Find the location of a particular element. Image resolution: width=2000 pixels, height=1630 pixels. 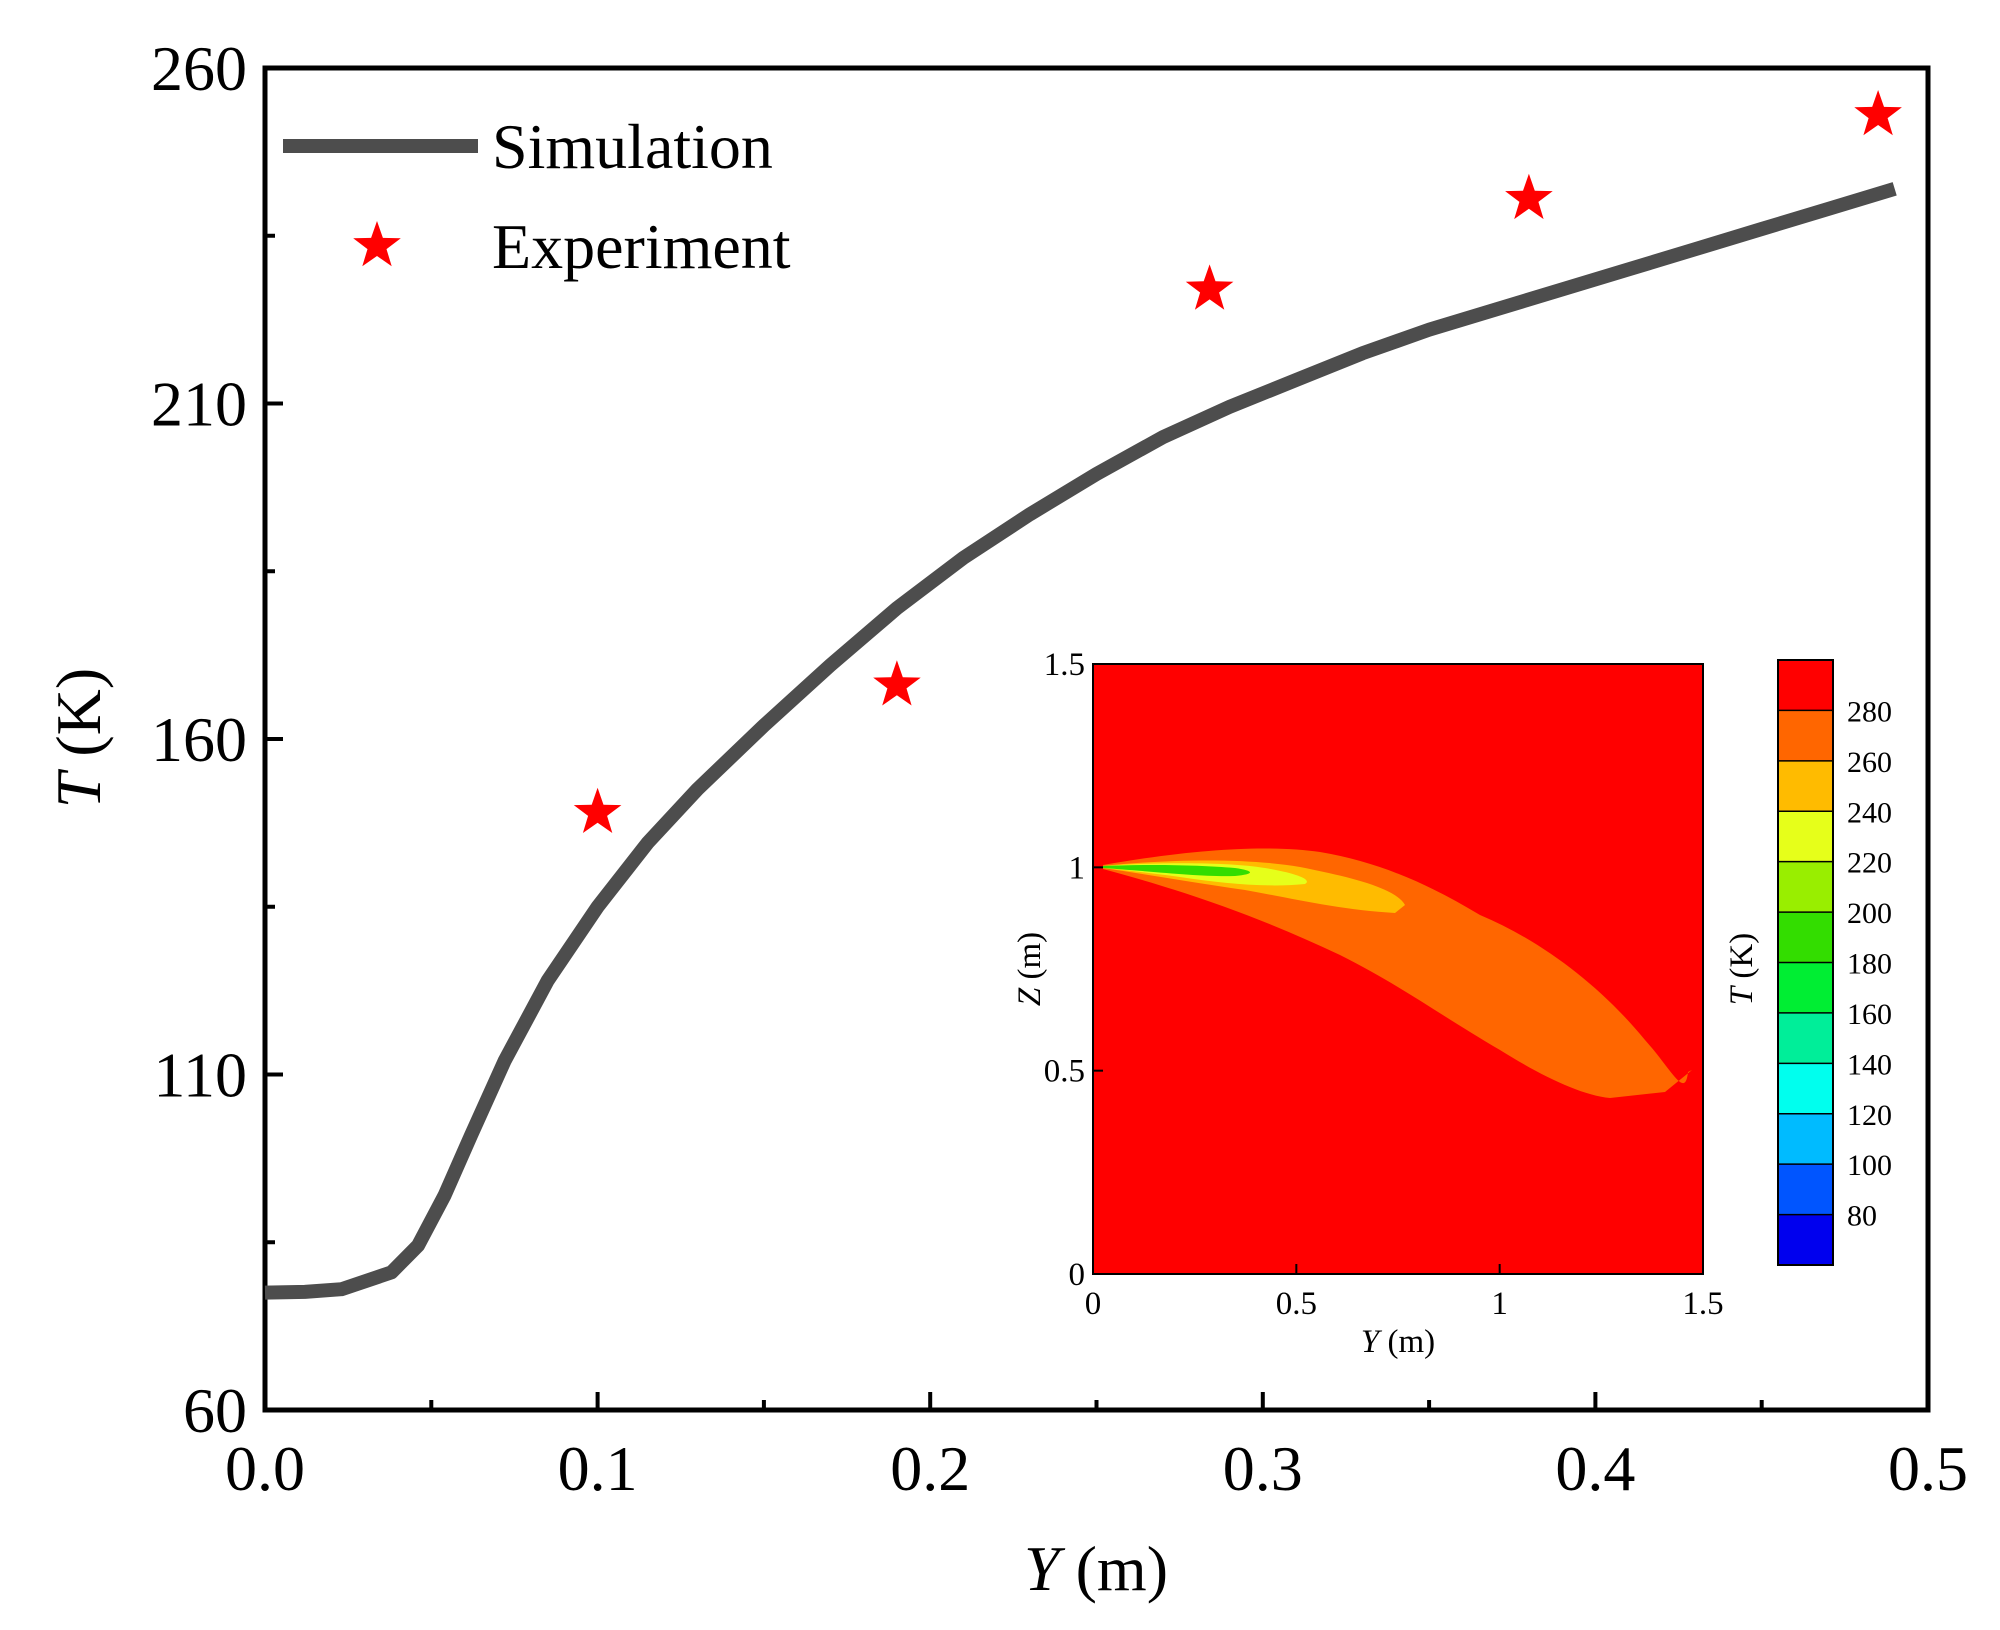

inset-x-axis-unit: (m) is located at coordinates (1407, 1342).